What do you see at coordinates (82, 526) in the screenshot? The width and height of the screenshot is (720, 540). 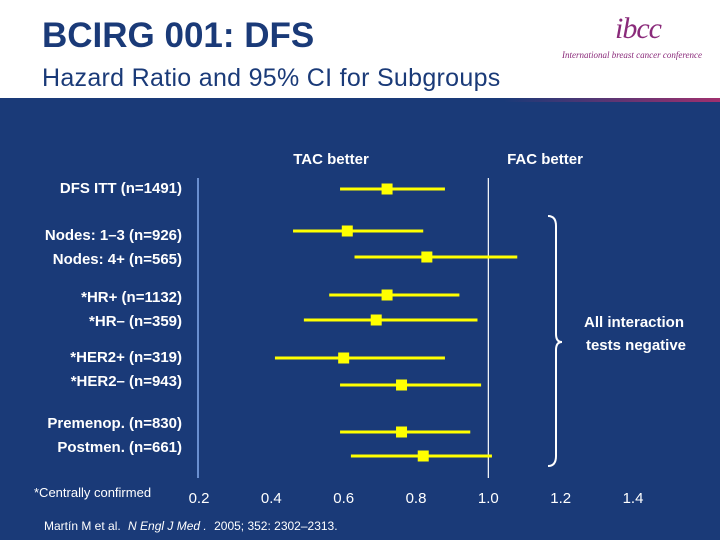 I see `citation-authors: Martín M et al.` at bounding box center [82, 526].